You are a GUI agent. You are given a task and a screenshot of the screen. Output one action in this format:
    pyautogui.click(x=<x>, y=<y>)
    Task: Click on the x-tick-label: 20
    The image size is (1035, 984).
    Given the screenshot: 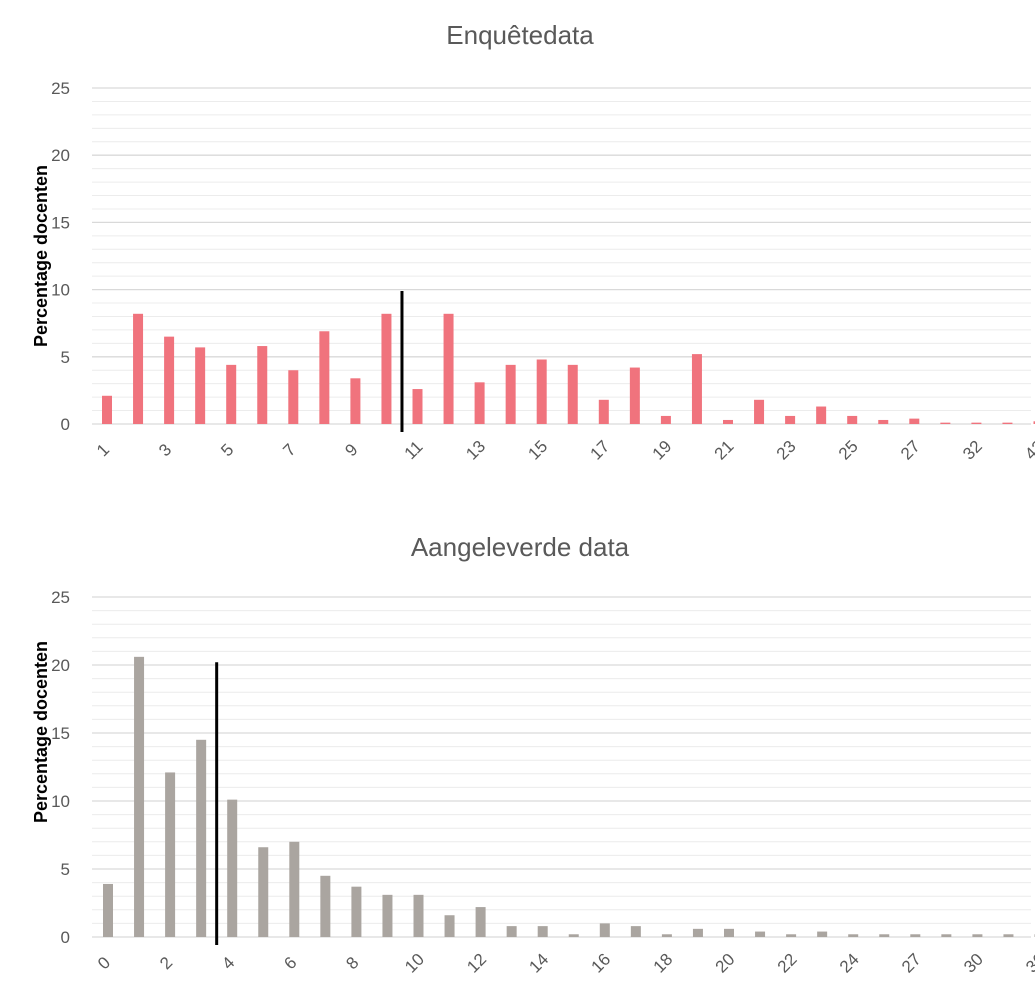 What is the action you would take?
    pyautogui.click(x=725, y=963)
    